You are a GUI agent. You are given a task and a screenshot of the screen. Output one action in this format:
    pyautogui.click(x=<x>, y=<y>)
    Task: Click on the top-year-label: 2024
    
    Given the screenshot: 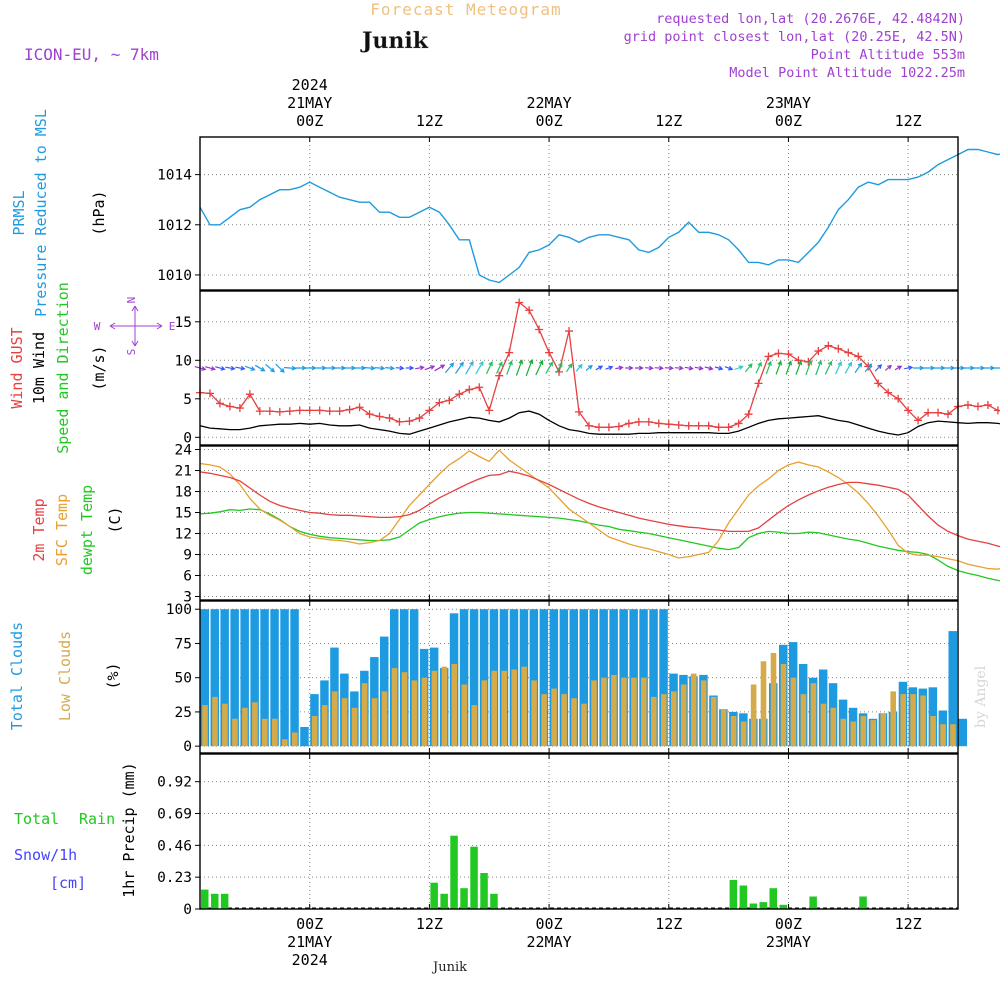 What is the action you would take?
    pyautogui.click(x=310, y=85)
    